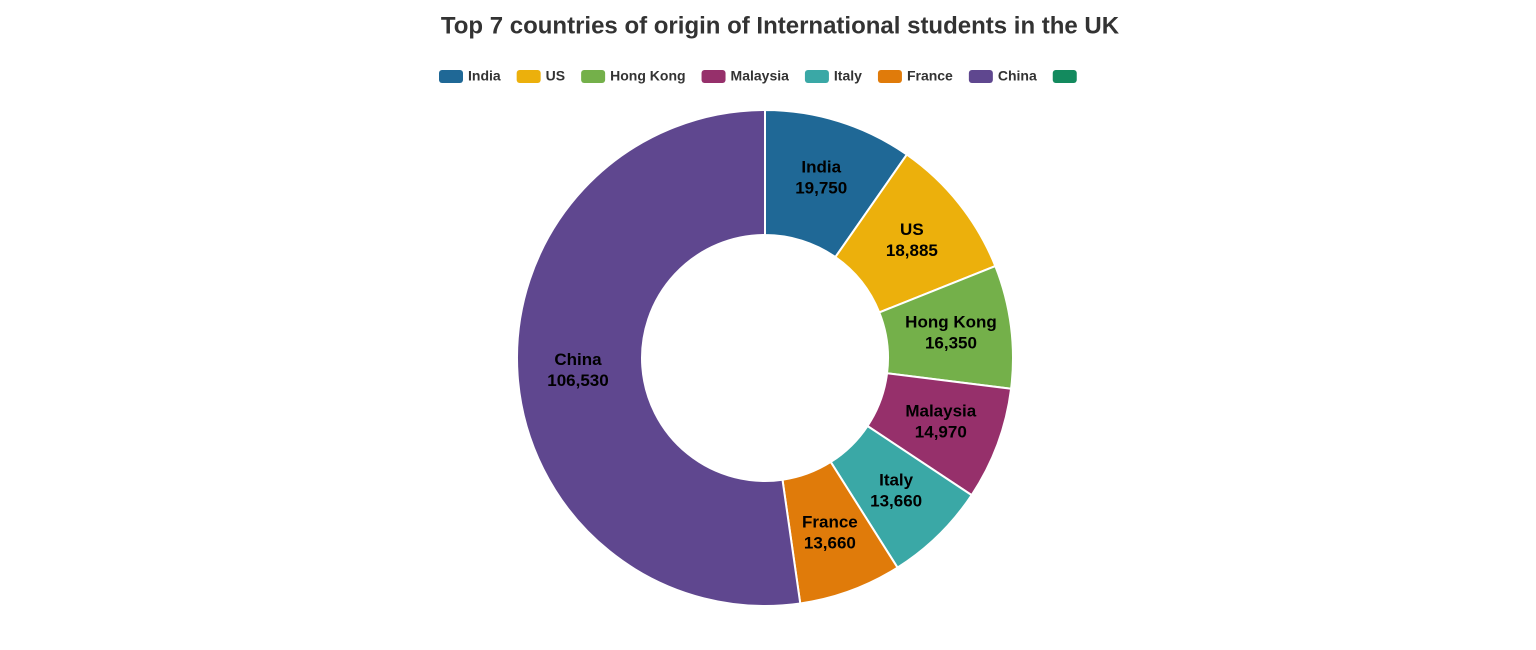 The image size is (1536, 650). Describe the element at coordinates (555, 76) in the screenshot. I see `legend-label: US` at that location.